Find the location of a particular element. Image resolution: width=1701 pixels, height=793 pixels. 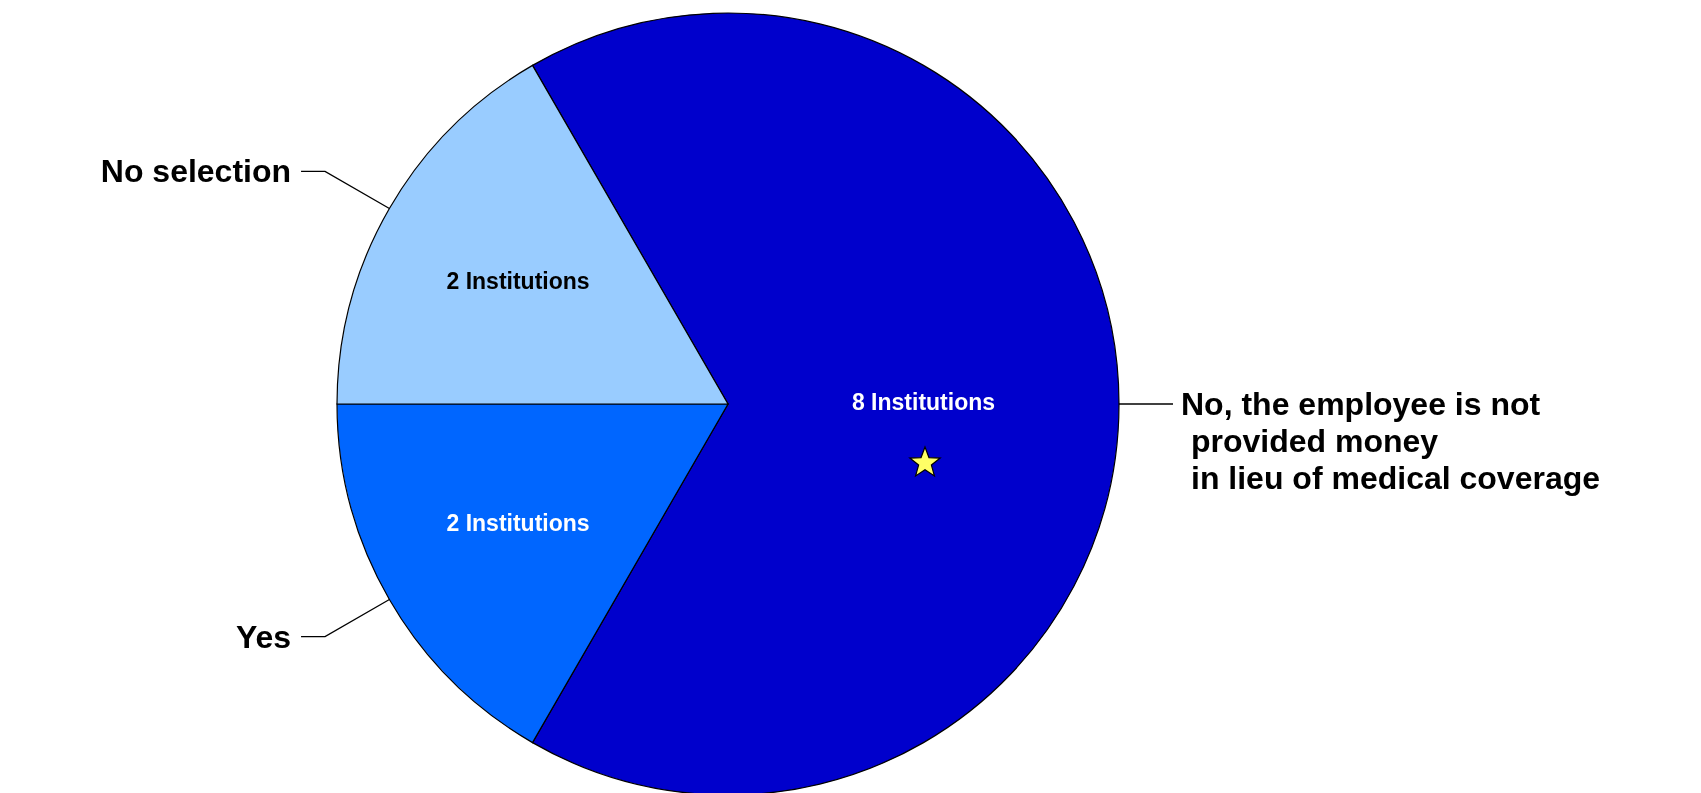

slice-label: No selection is located at coordinates (196, 171).